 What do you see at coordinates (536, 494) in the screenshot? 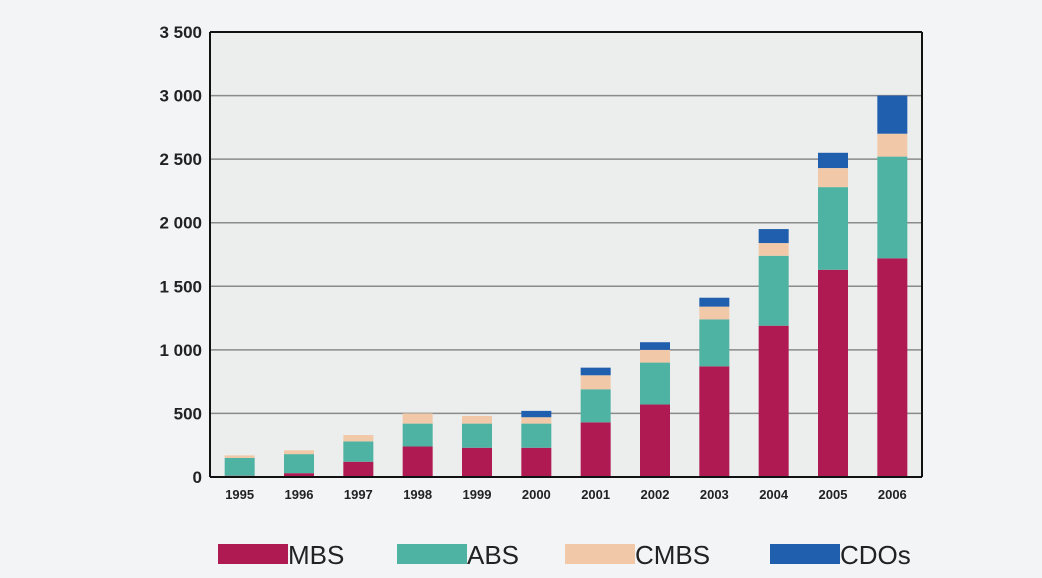
I see `x-tick-label: 2000` at bounding box center [536, 494].